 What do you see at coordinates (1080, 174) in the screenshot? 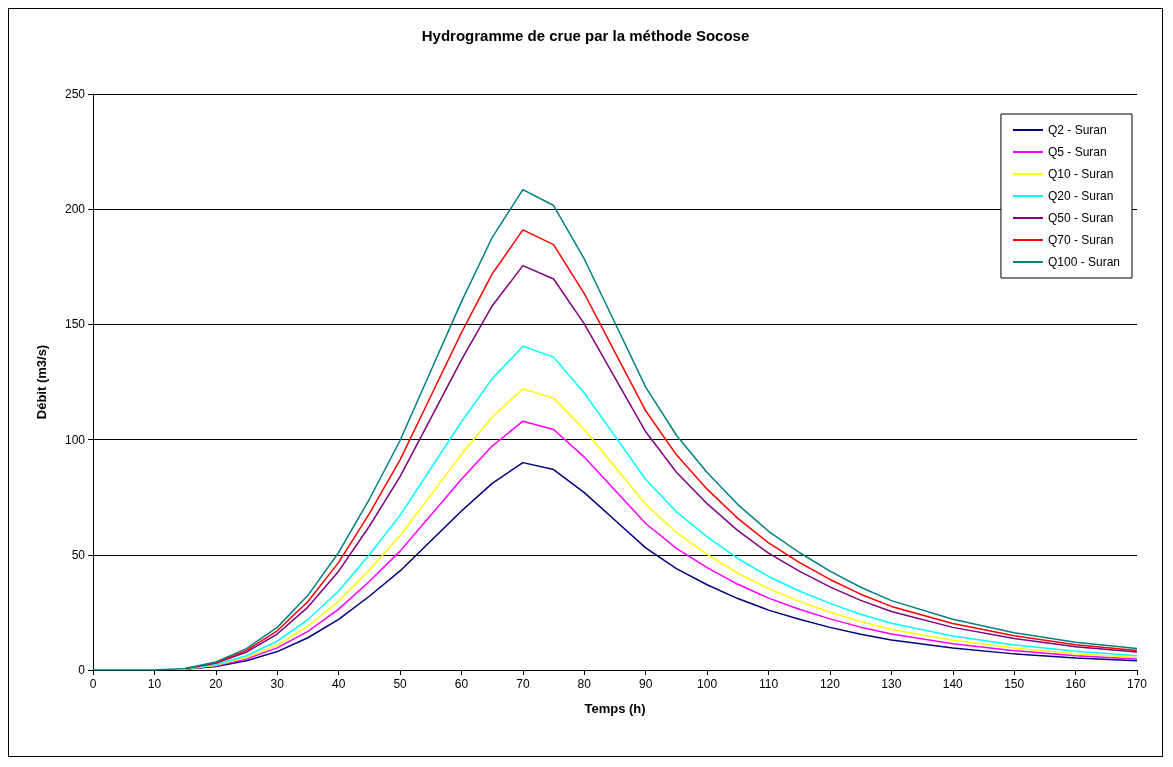
I see `legend-label: Q10 - Suran` at bounding box center [1080, 174].